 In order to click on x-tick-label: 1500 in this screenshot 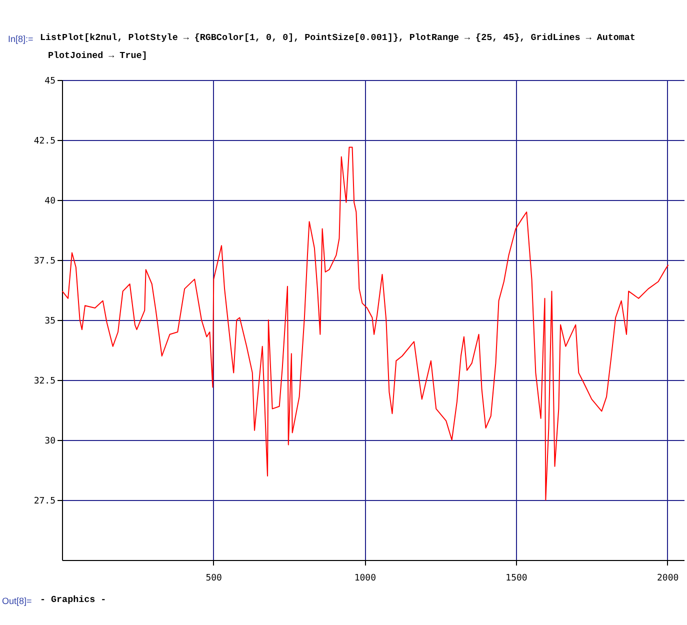, I will do `click(517, 579)`.